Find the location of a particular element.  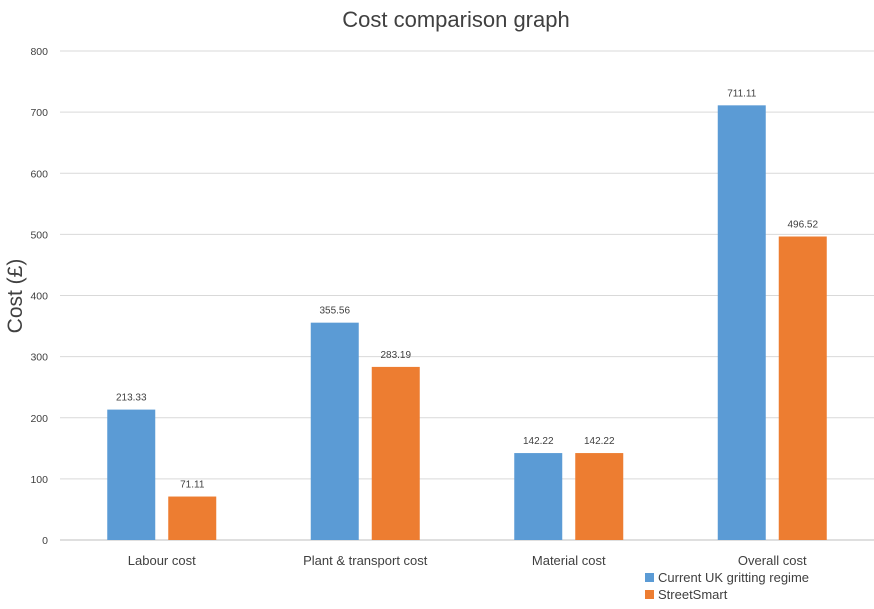

data-label: 496.52 is located at coordinates (802, 225).